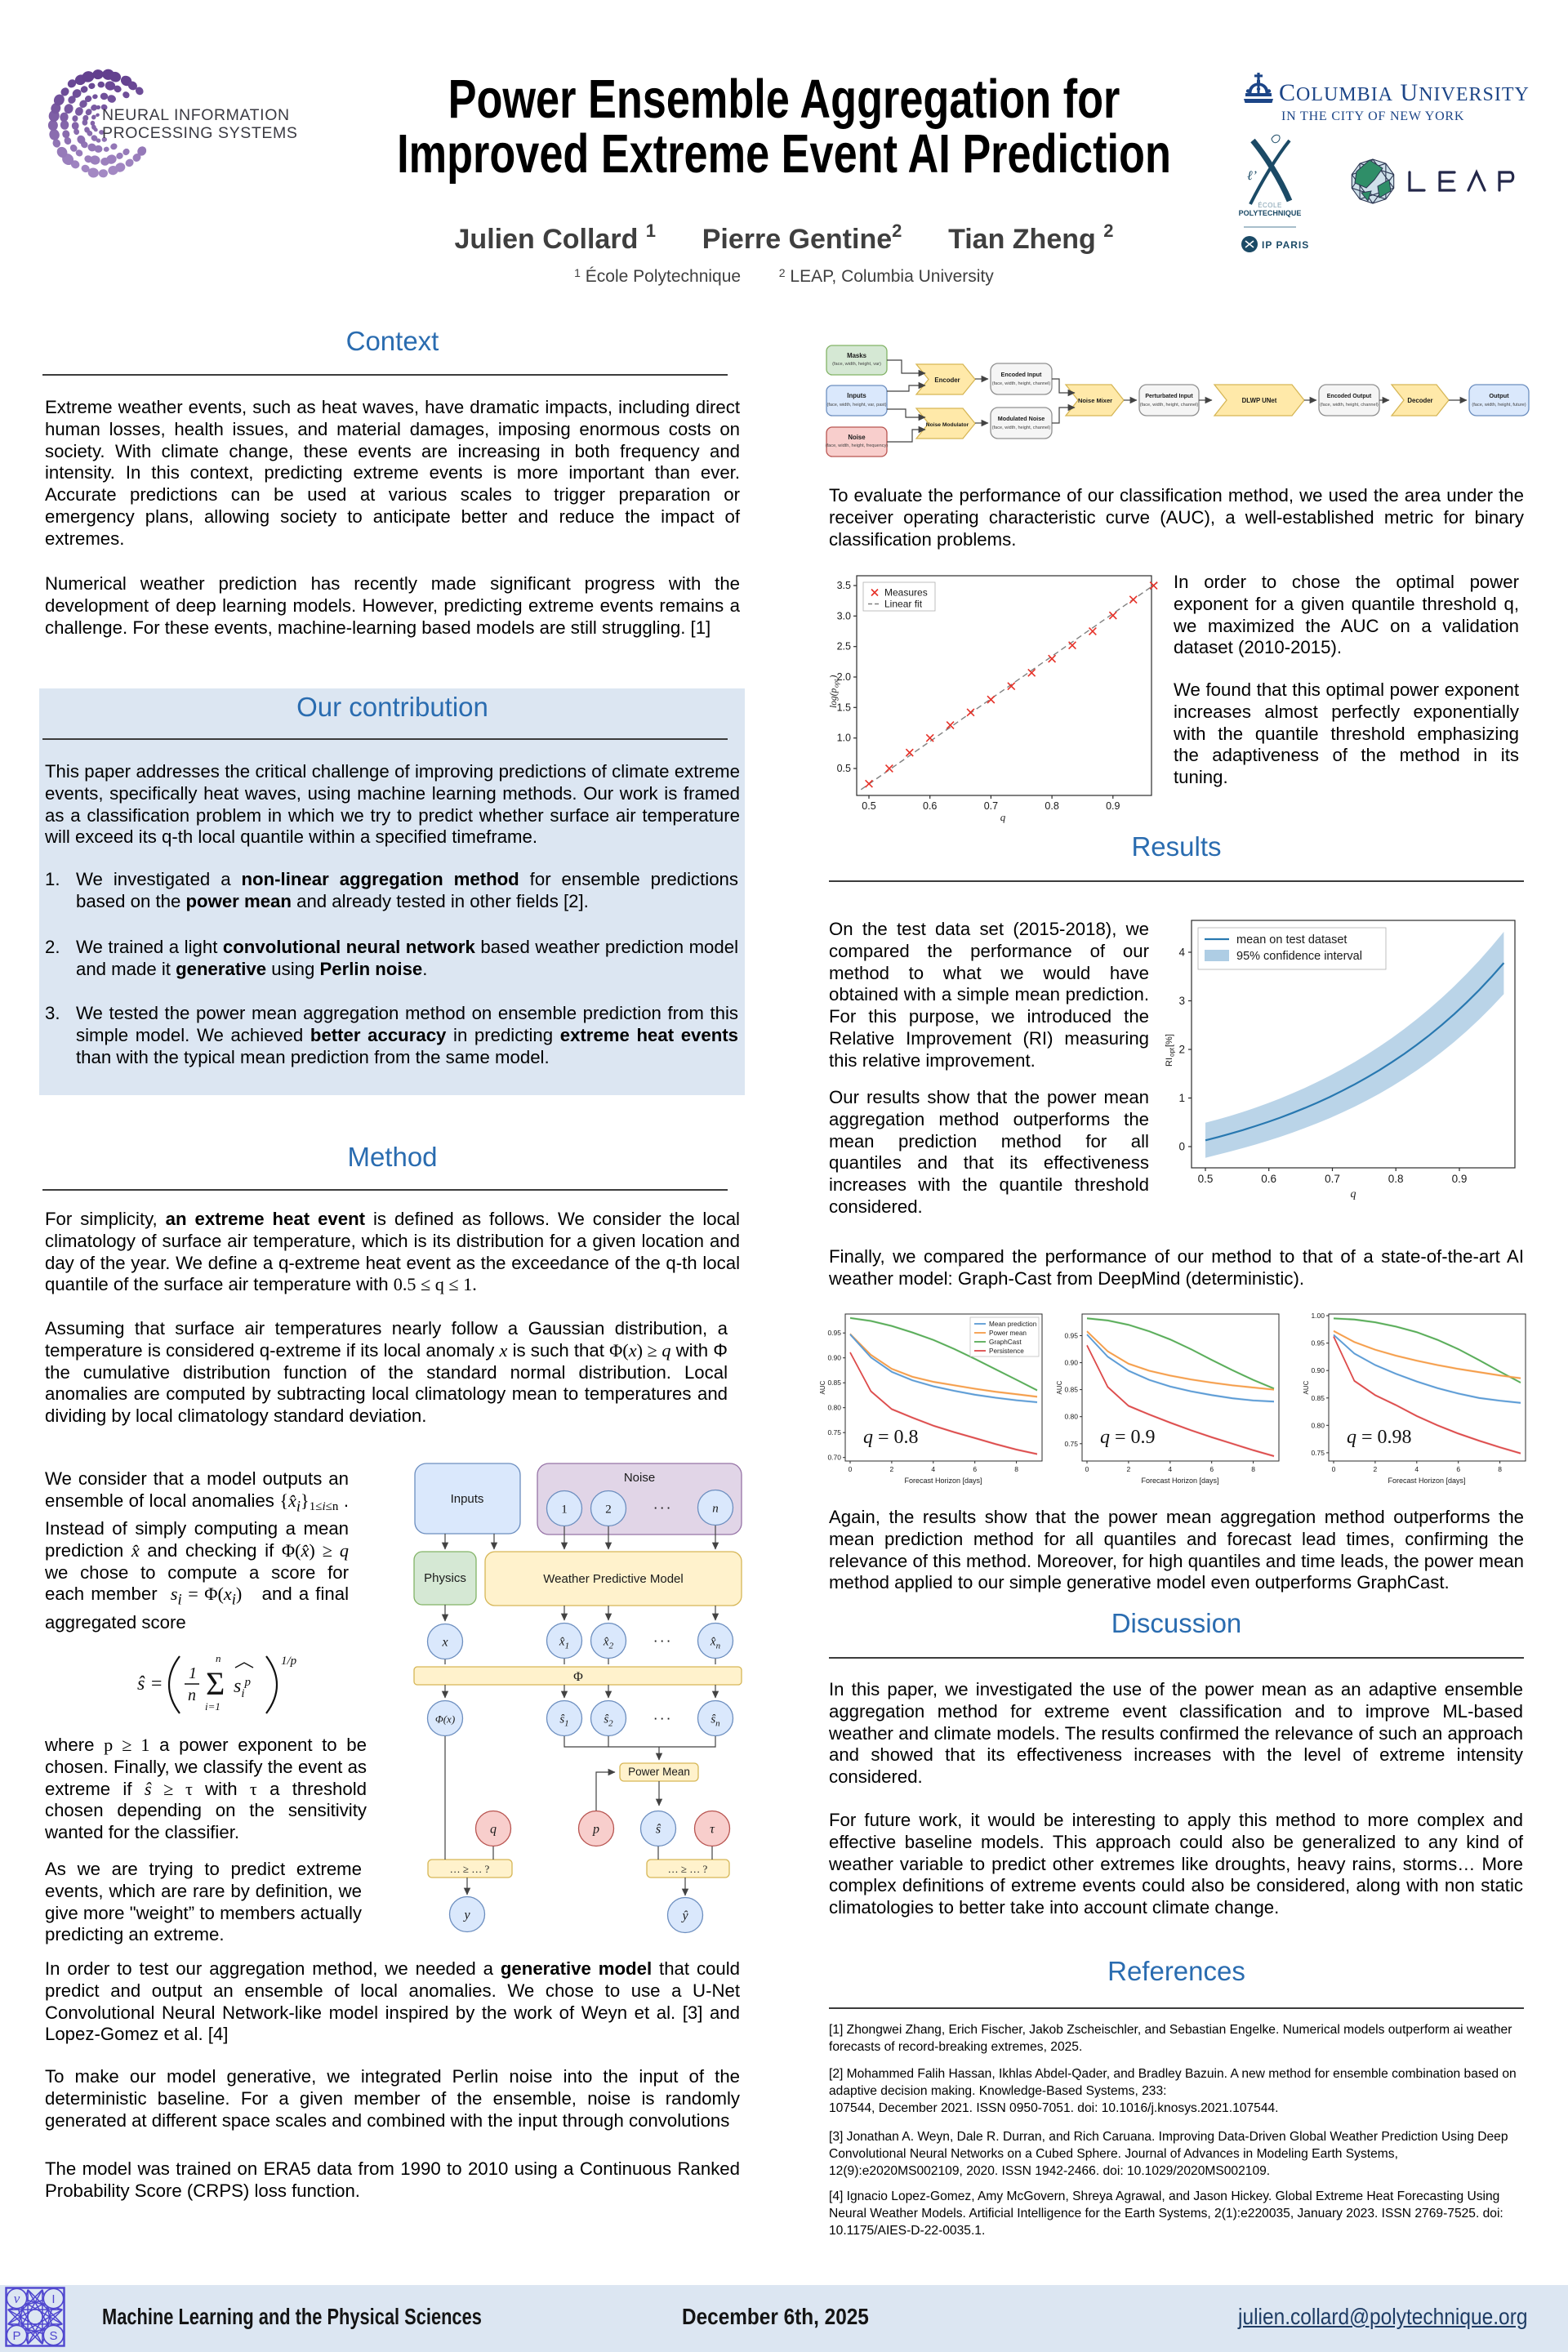 Image resolution: width=1568 pixels, height=2352 pixels. Describe the element at coordinates (712, 1830) in the screenshot. I see `svg-text: τ` at that location.